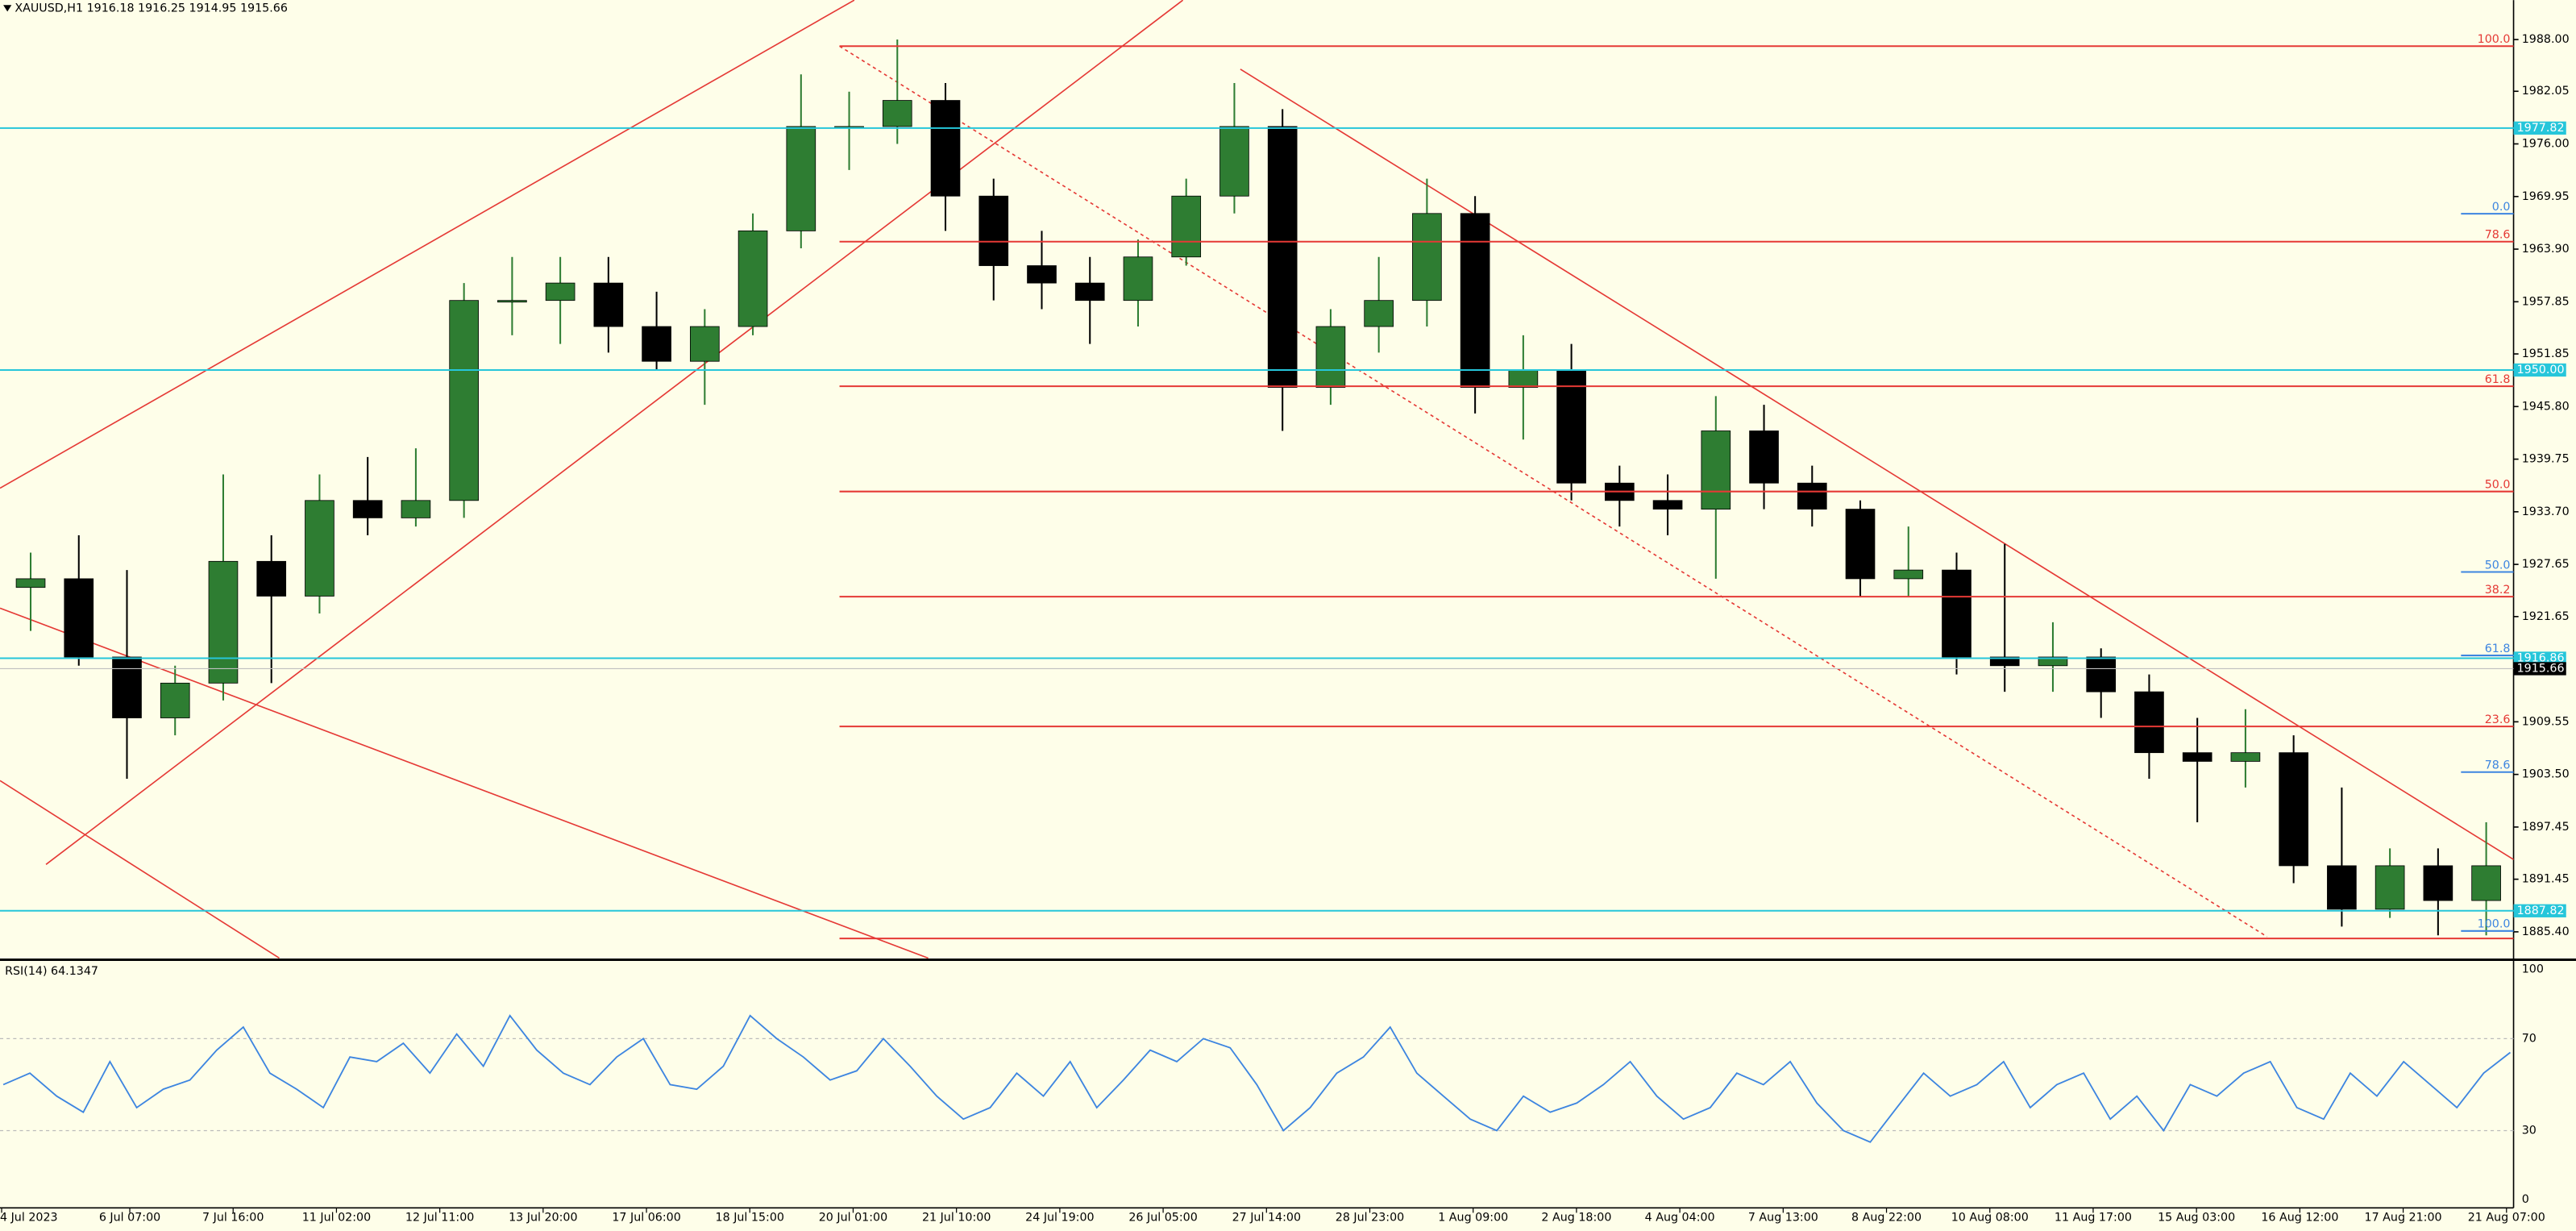 This screenshot has height=1231, width=2576. What do you see at coordinates (2546, 39) in the screenshot?
I see `y-tick-label: 1988.00` at bounding box center [2546, 39].